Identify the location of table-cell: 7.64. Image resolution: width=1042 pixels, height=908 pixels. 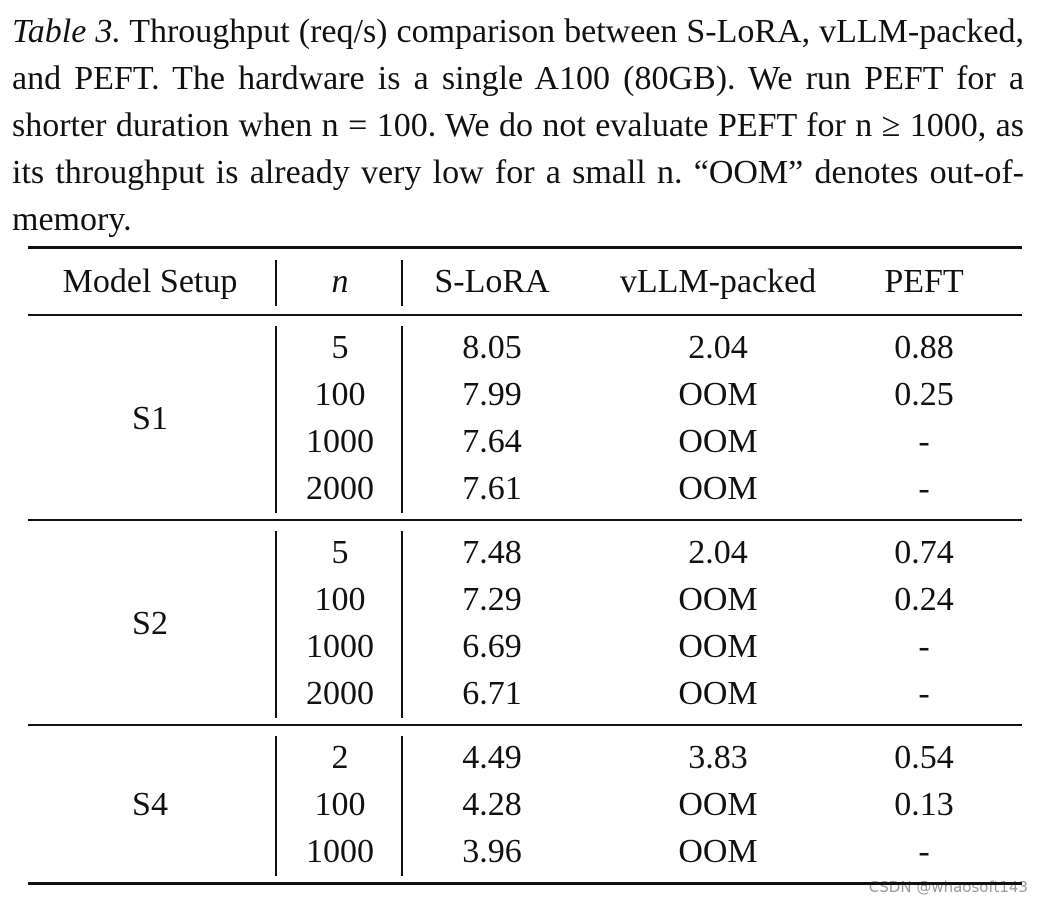
(492, 441).